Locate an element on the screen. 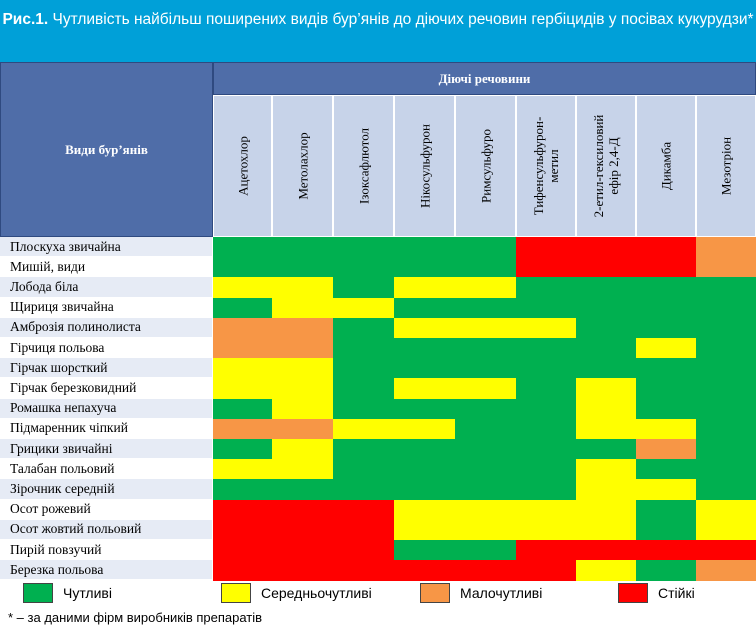 The height and width of the screenshot is (636, 756). column-header-label: Ізоксафлютол is located at coordinates (363, 166).